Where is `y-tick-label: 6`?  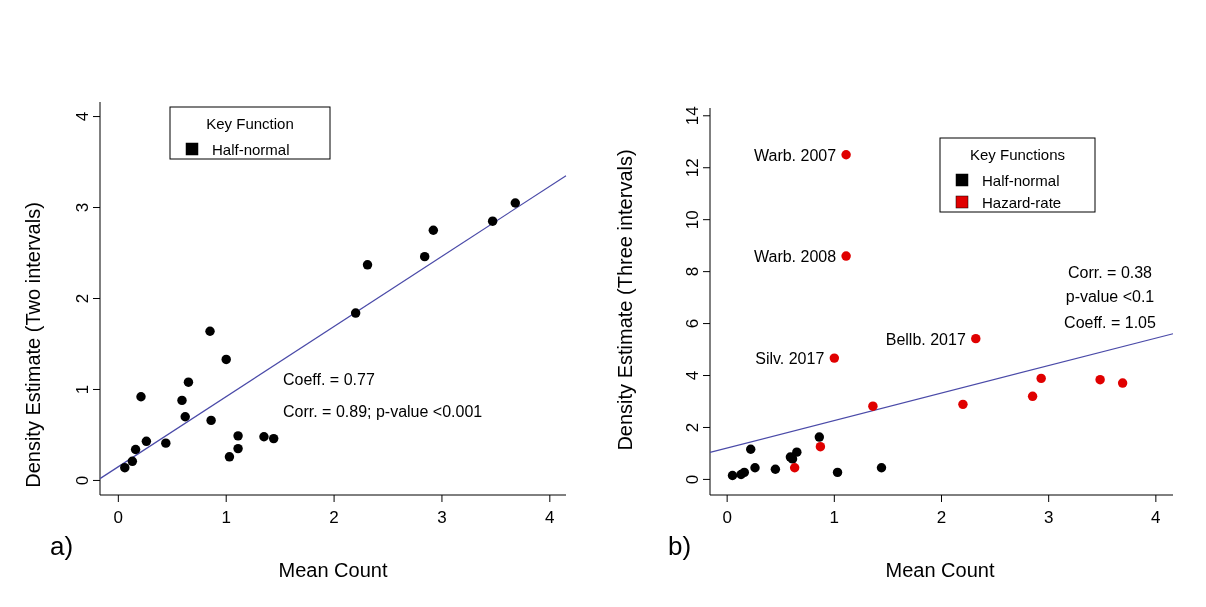
y-tick-label: 6 is located at coordinates (692, 323).